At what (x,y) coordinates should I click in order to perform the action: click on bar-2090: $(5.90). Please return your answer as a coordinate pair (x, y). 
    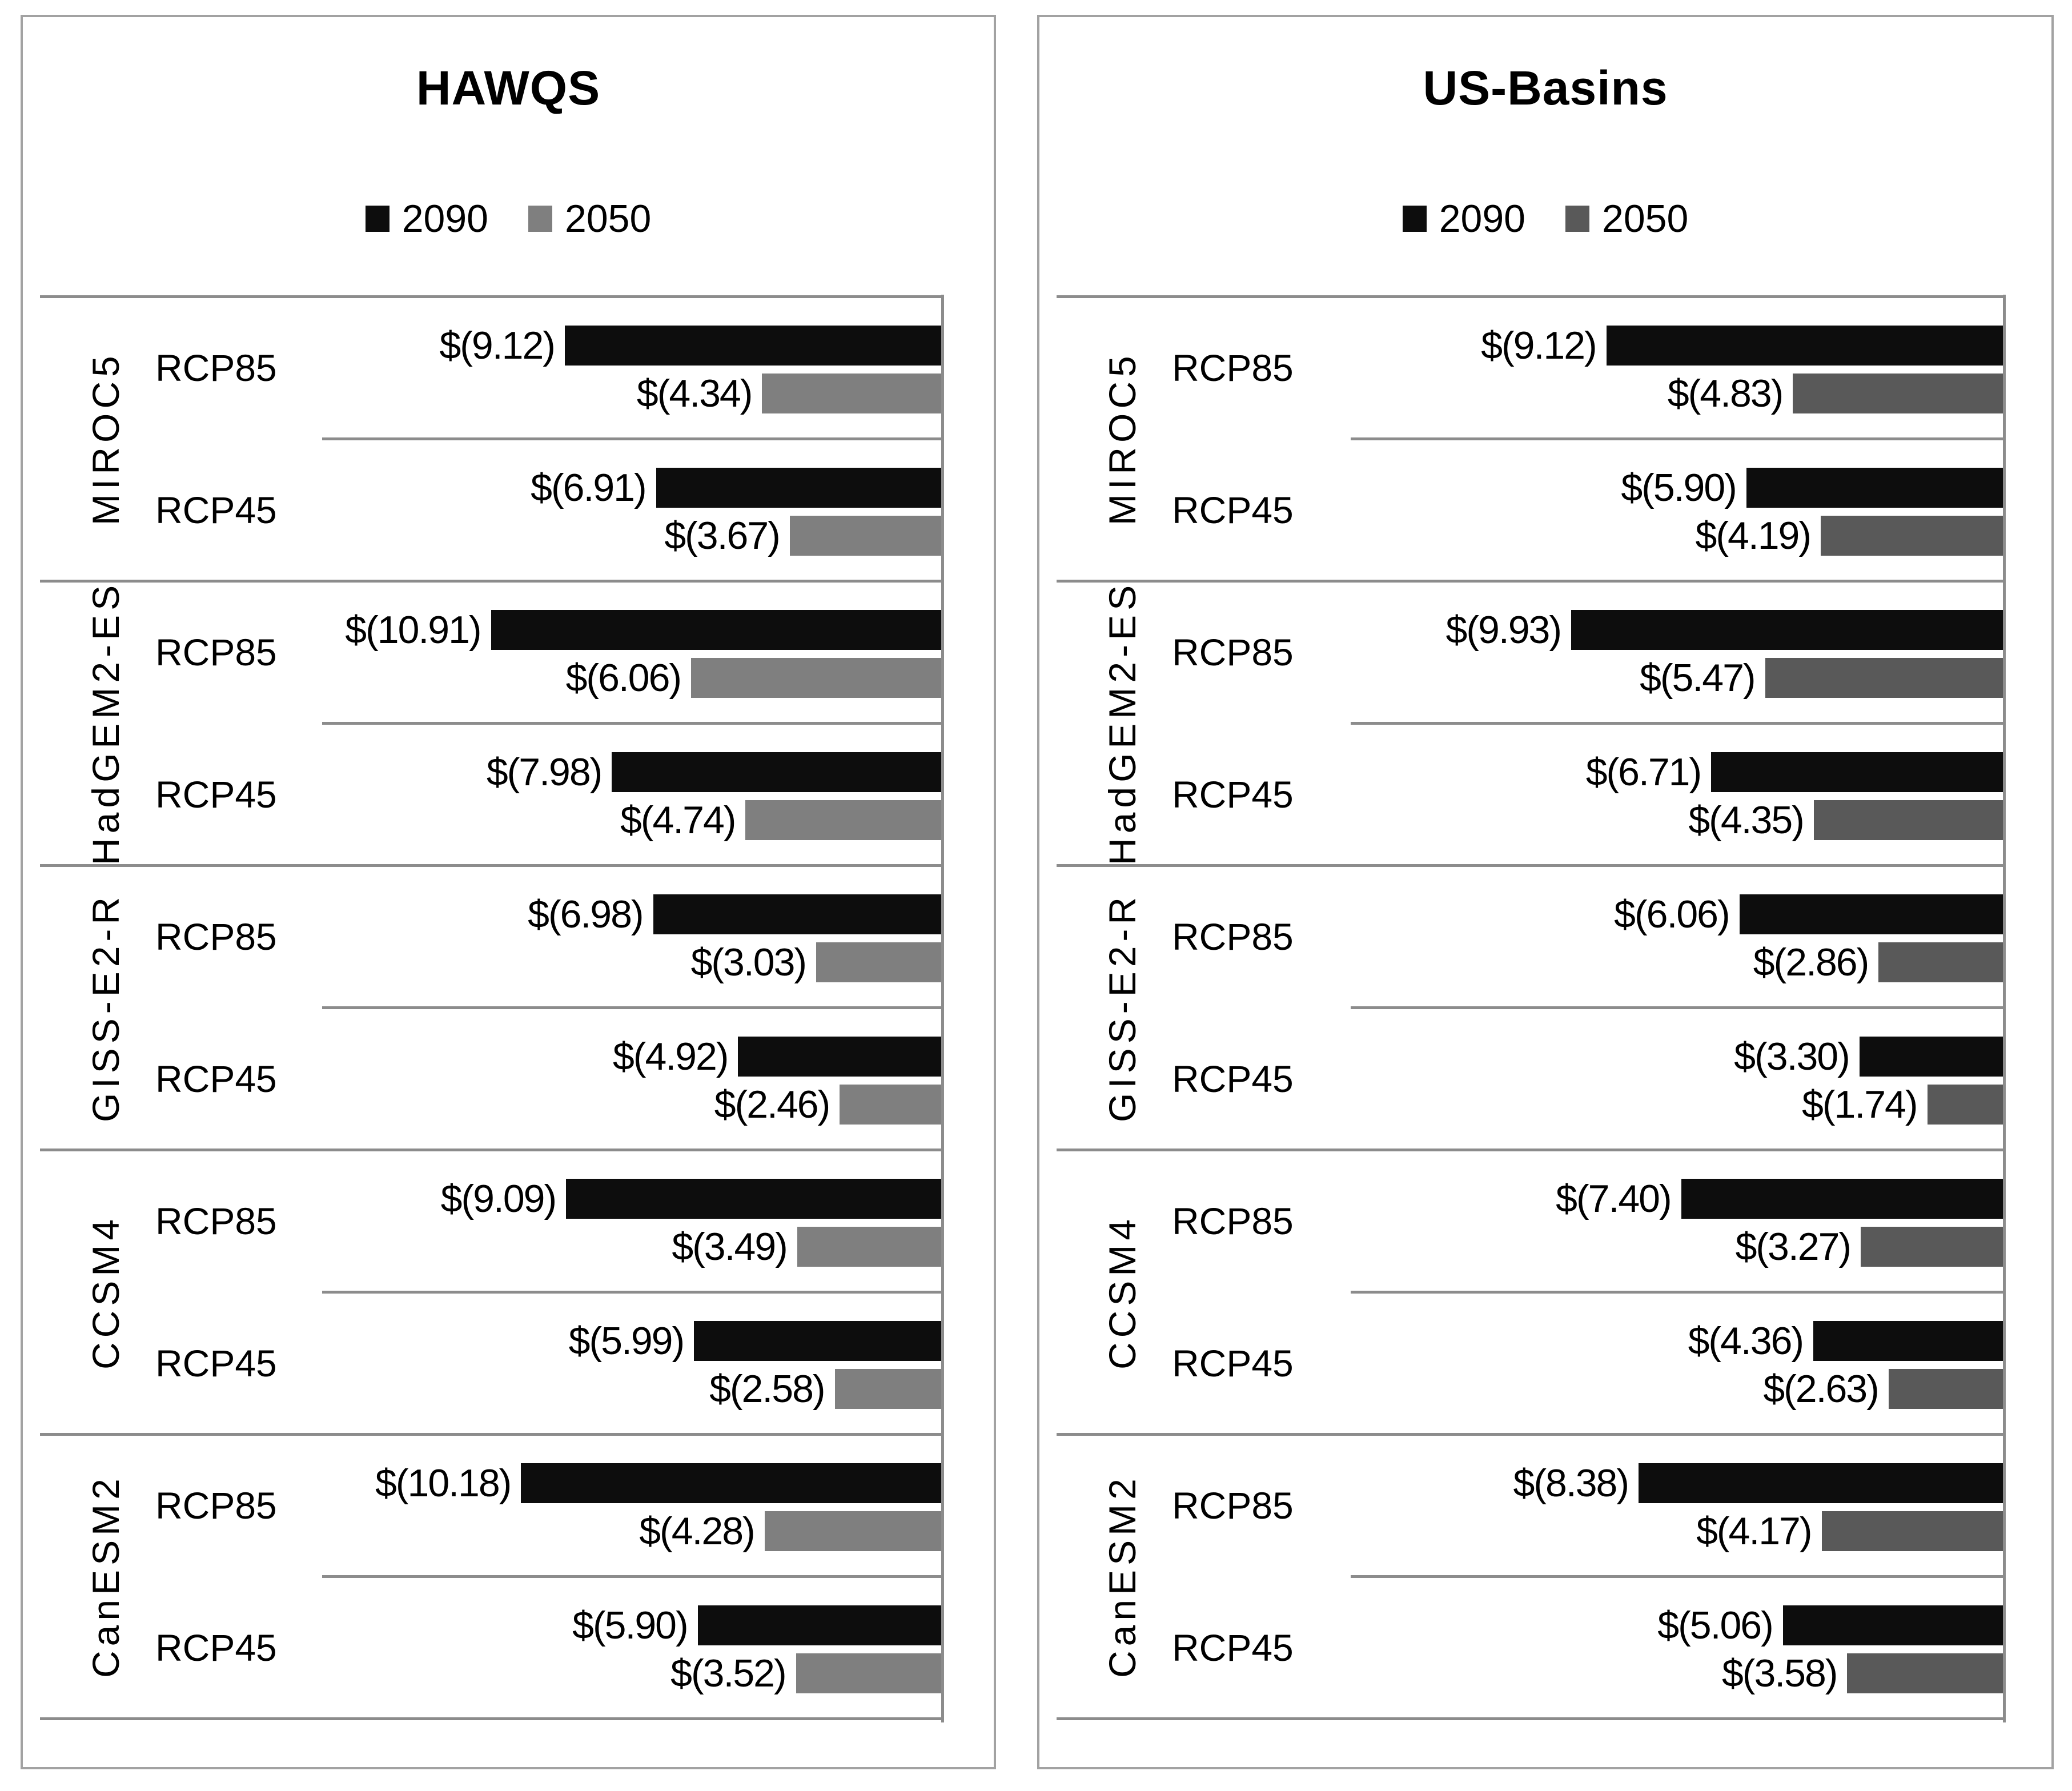
    Looking at the image, I should click on (757, 1625).